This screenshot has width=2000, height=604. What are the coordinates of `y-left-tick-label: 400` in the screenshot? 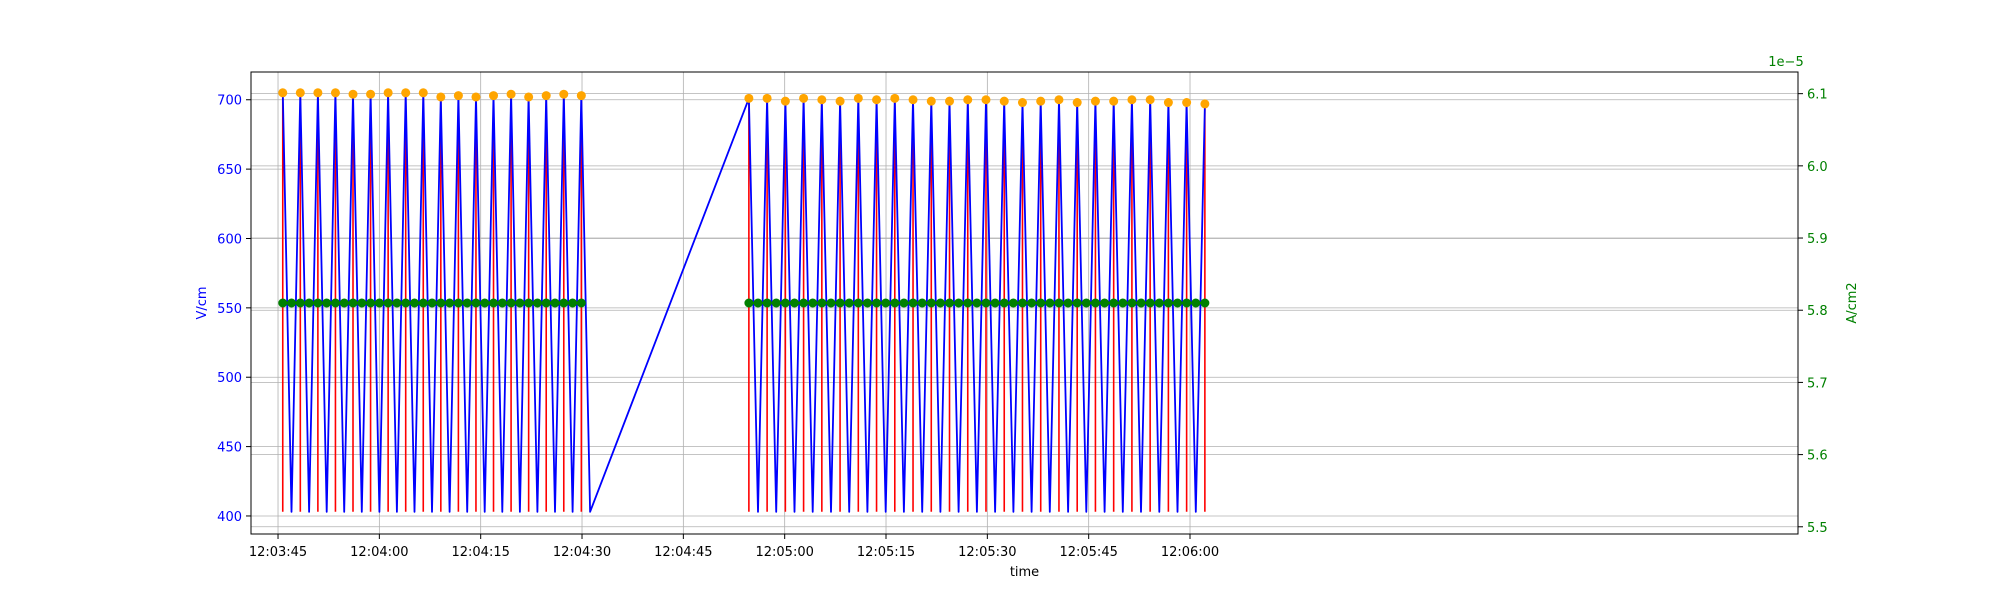 It's located at (229, 517).